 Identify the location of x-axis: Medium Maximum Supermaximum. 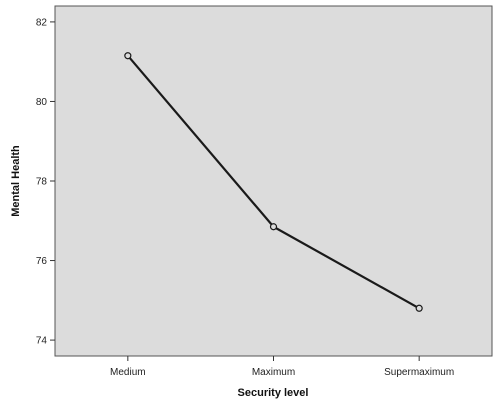
(282, 367).